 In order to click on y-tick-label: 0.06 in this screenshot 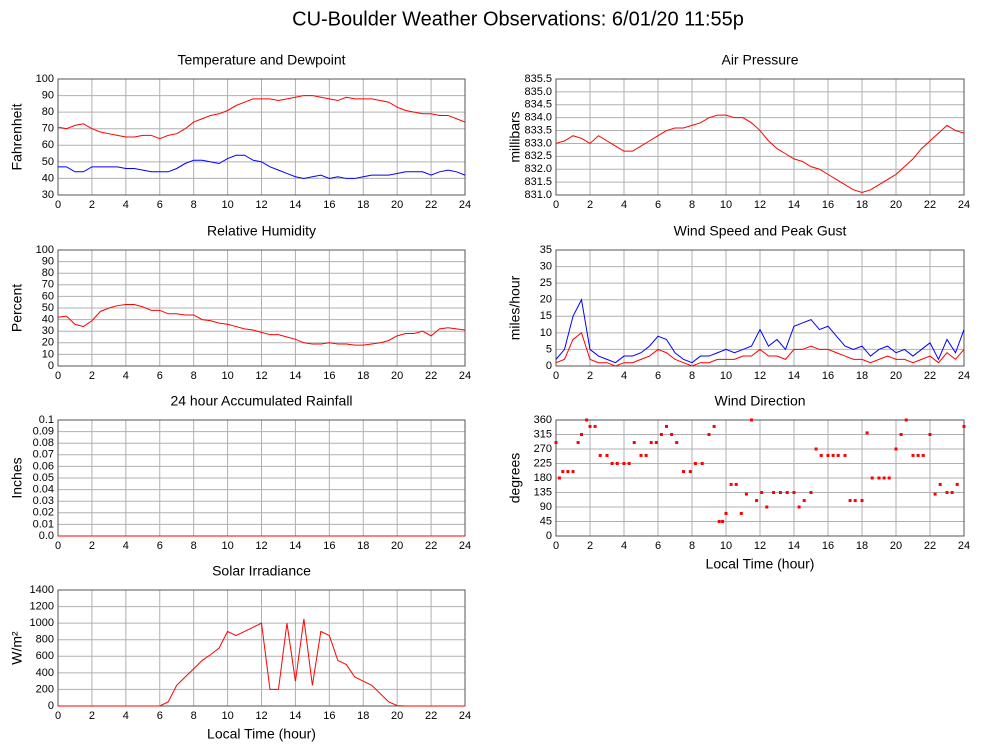, I will do `click(43, 466)`.